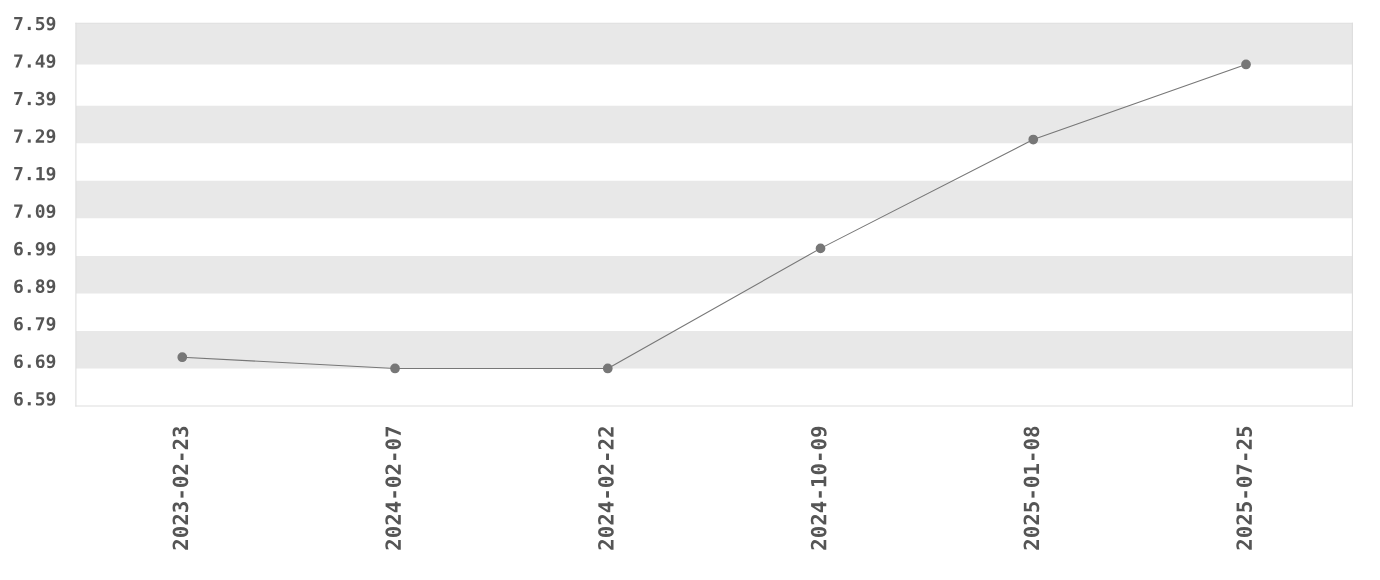 This screenshot has height=580, width=1380. What do you see at coordinates (180, 488) in the screenshot?
I see `x-tick-label: 2023-02-23` at bounding box center [180, 488].